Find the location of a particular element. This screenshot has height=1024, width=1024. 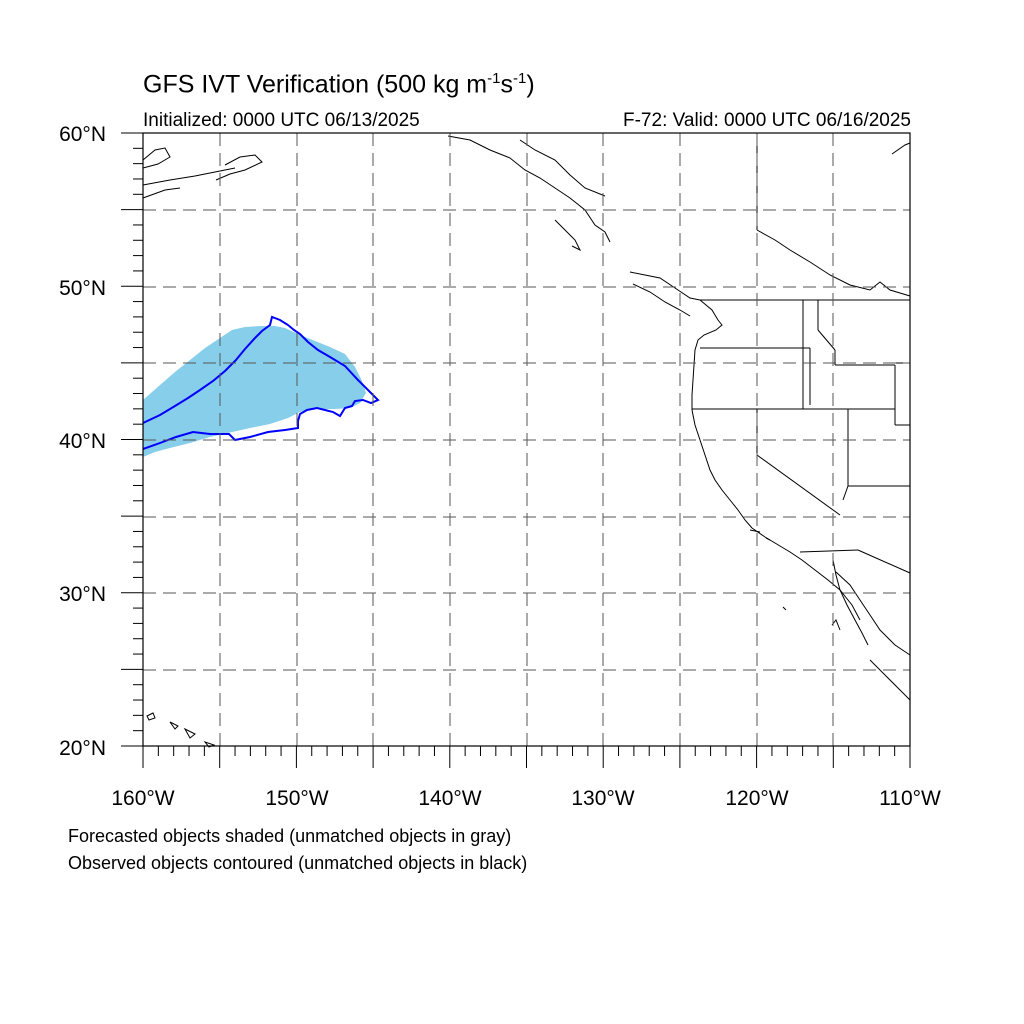

observed-object-contour is located at coordinates (261, 382).